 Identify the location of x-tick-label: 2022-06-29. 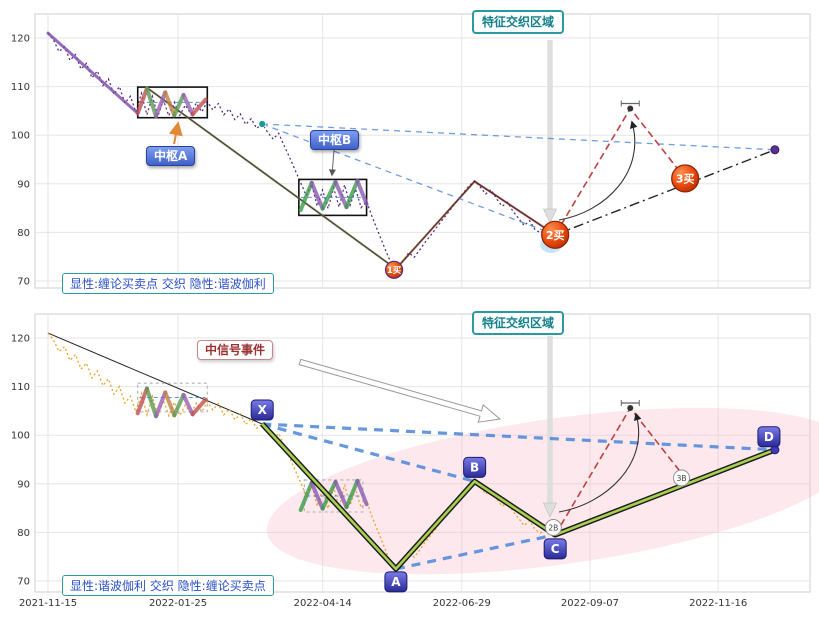
(462, 603).